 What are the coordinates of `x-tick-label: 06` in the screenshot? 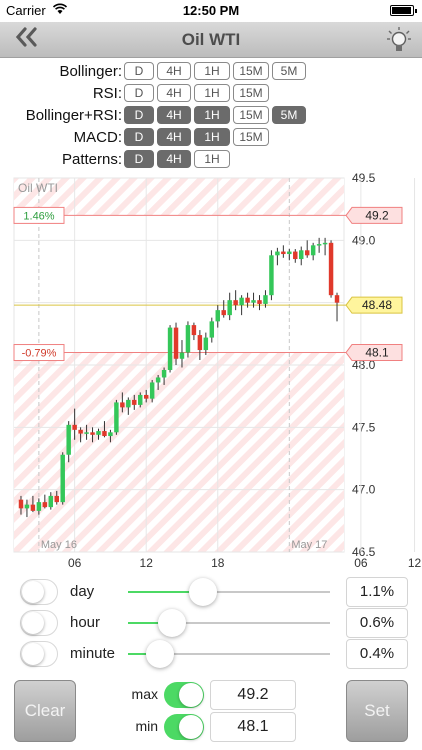 It's located at (75, 563).